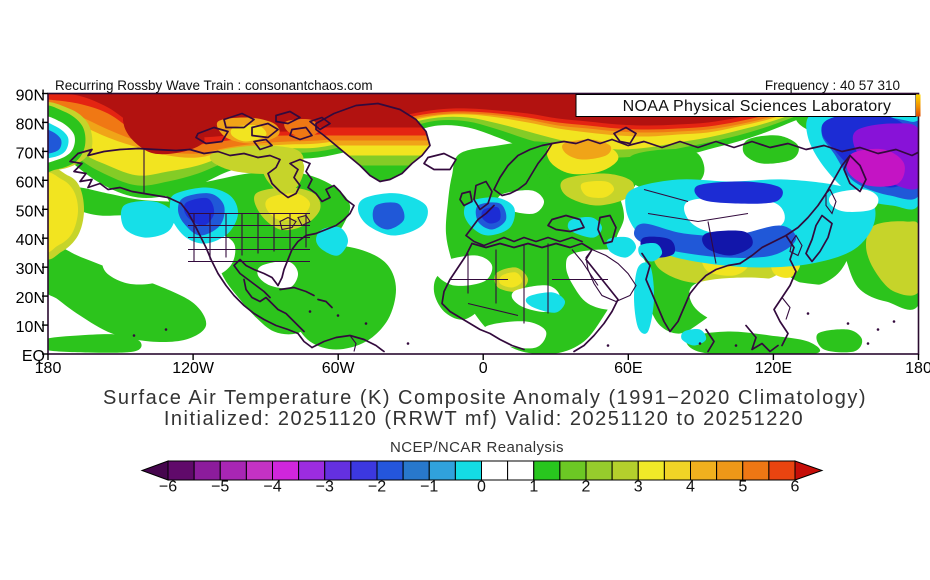 This screenshot has height=580, width=930. Describe the element at coordinates (193, 368) in the screenshot. I see `svg-text: 120W` at that location.